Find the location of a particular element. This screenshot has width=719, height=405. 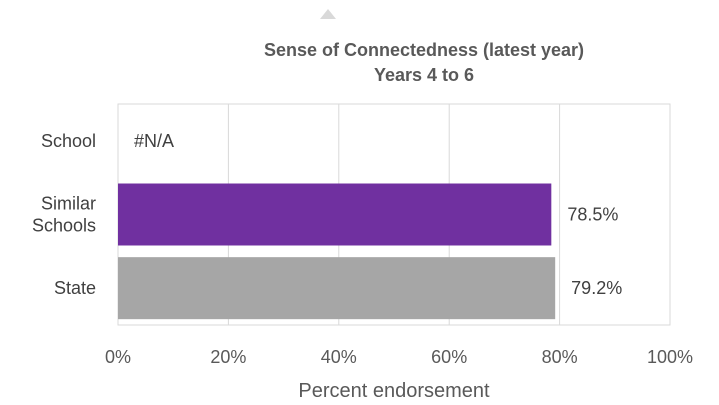

x-tick-label: 0% is located at coordinates (118, 357).